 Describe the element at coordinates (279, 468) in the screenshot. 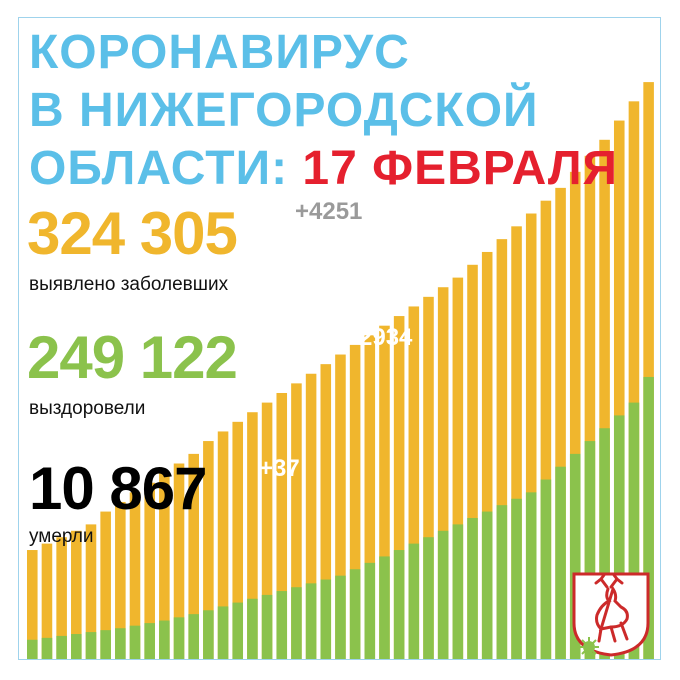

I see `deaths-delta: +37` at that location.